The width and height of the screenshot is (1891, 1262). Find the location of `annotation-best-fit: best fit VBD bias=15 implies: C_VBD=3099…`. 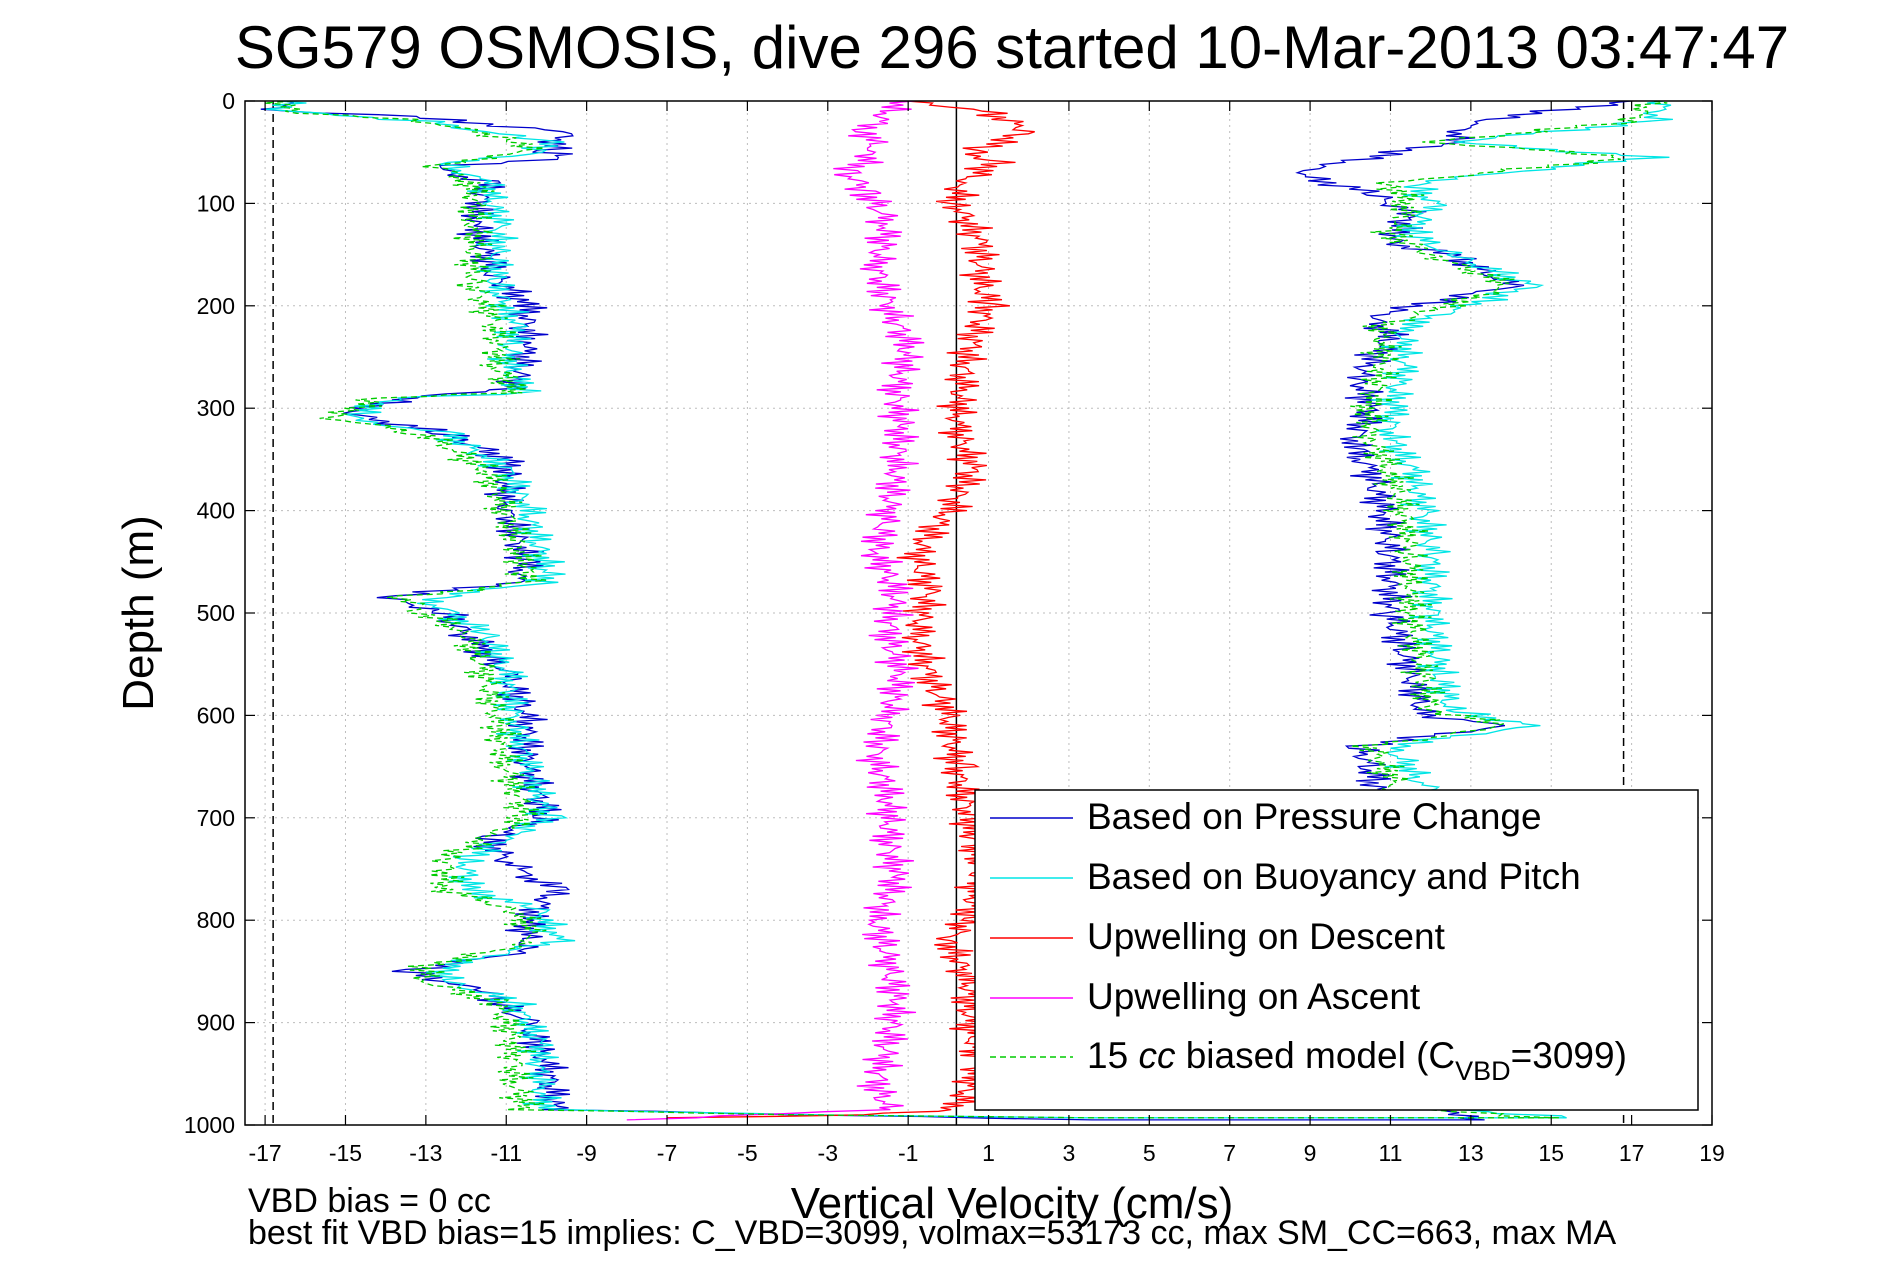

annotation-best-fit: best fit VBD bias=15 implies: C_VBD=3099… is located at coordinates (932, 1233).